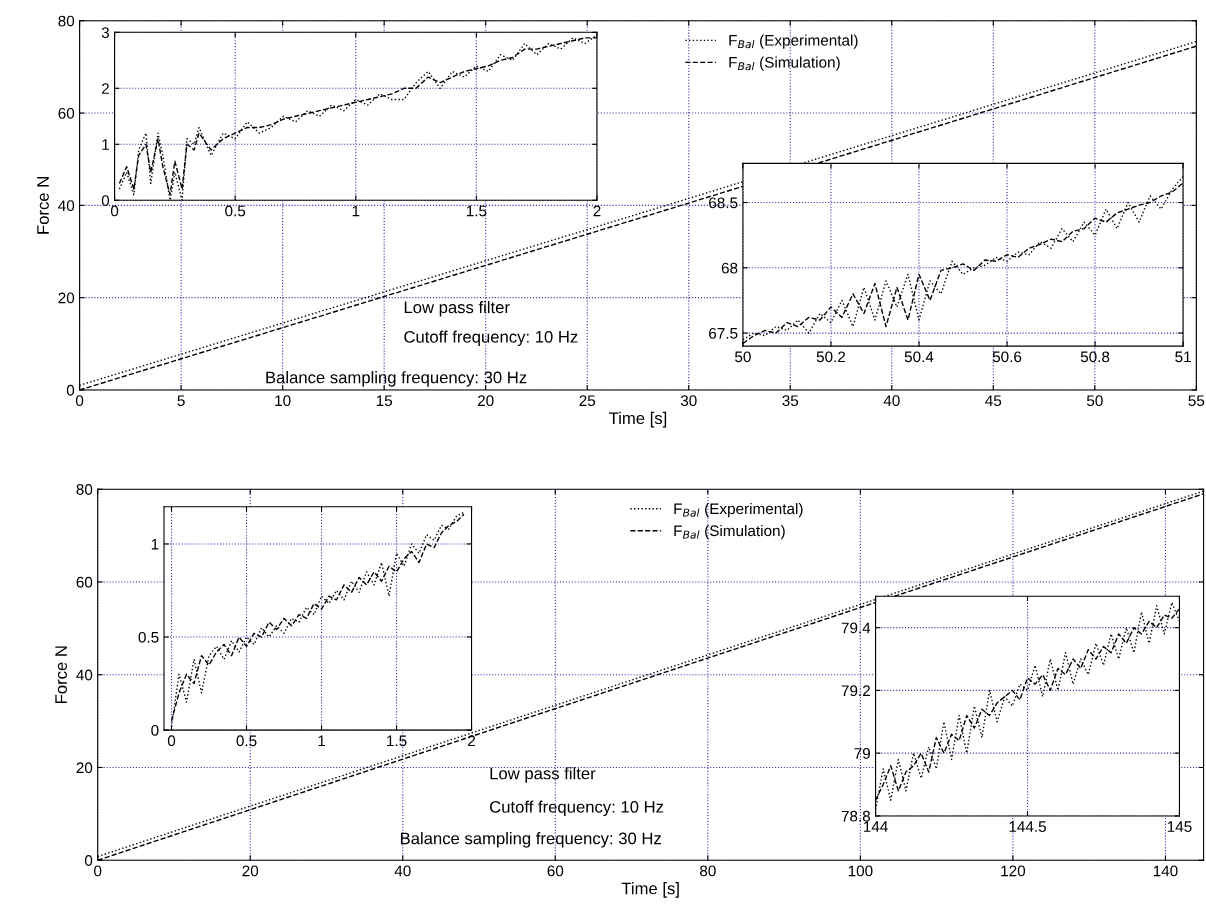 This screenshot has height=923, width=1206. What do you see at coordinates (1165, 871) in the screenshot?
I see `x-tick-label: 140` at bounding box center [1165, 871].